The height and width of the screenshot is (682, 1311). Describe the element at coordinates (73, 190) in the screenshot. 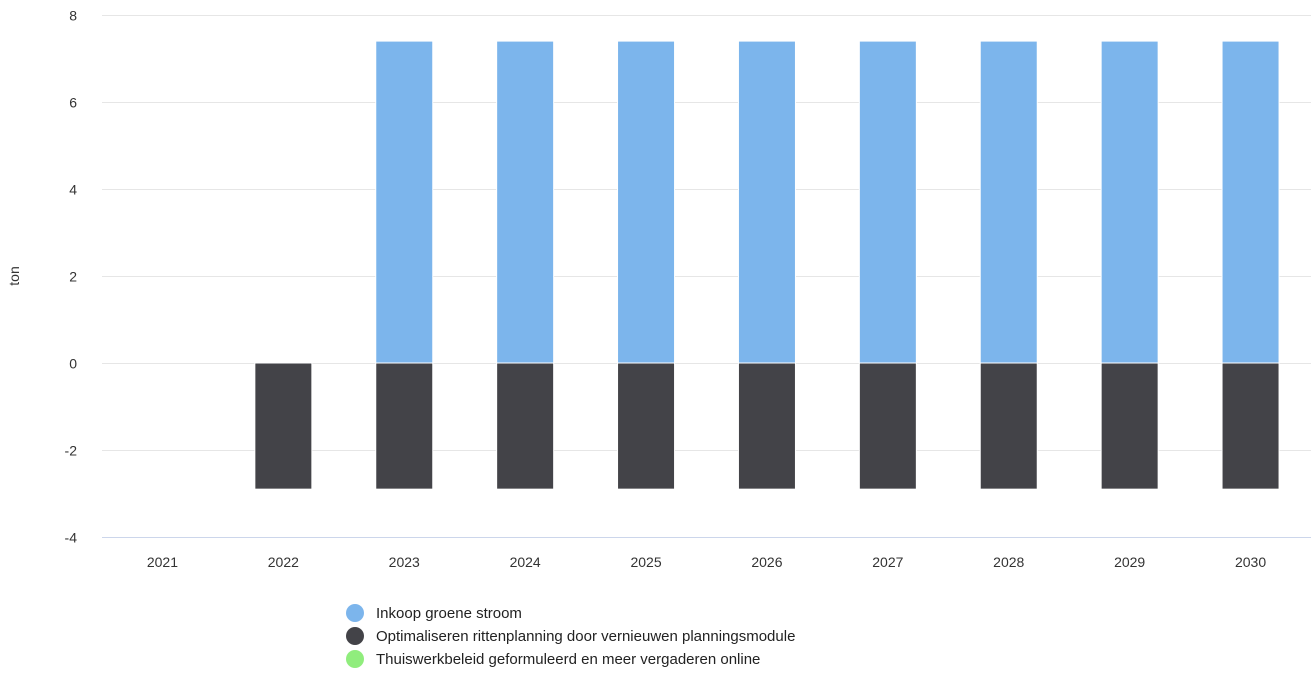

I see `y-tick-label: 4` at that location.